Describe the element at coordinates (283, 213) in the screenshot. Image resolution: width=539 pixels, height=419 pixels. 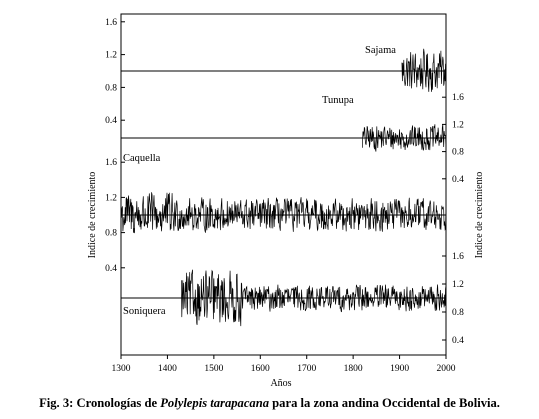
I see `series-caquella` at that location.